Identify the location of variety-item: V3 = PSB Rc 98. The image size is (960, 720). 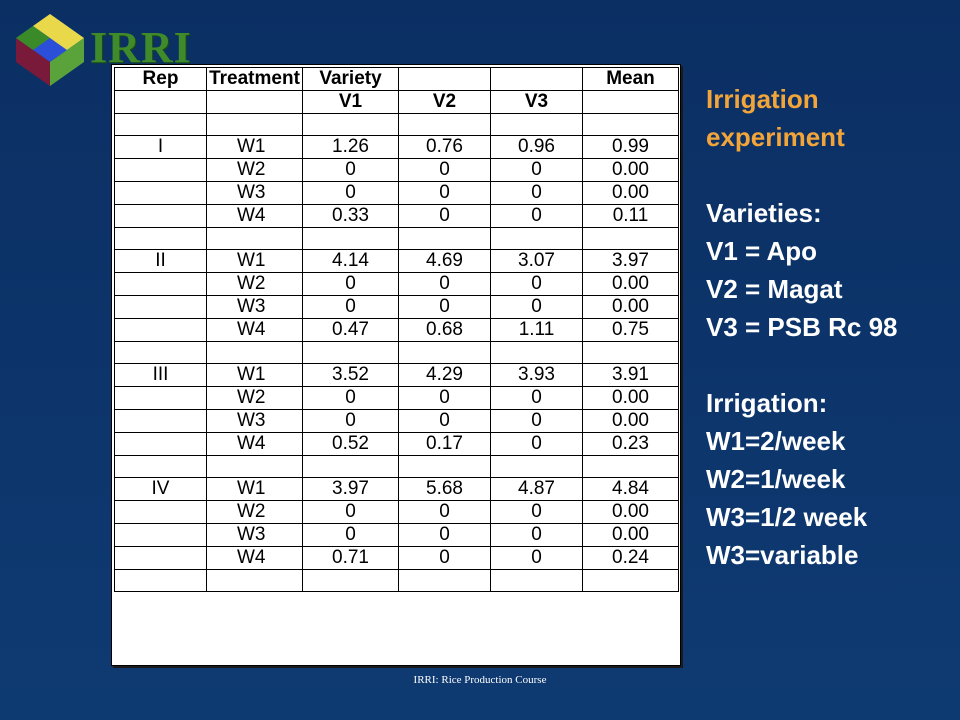
(802, 327).